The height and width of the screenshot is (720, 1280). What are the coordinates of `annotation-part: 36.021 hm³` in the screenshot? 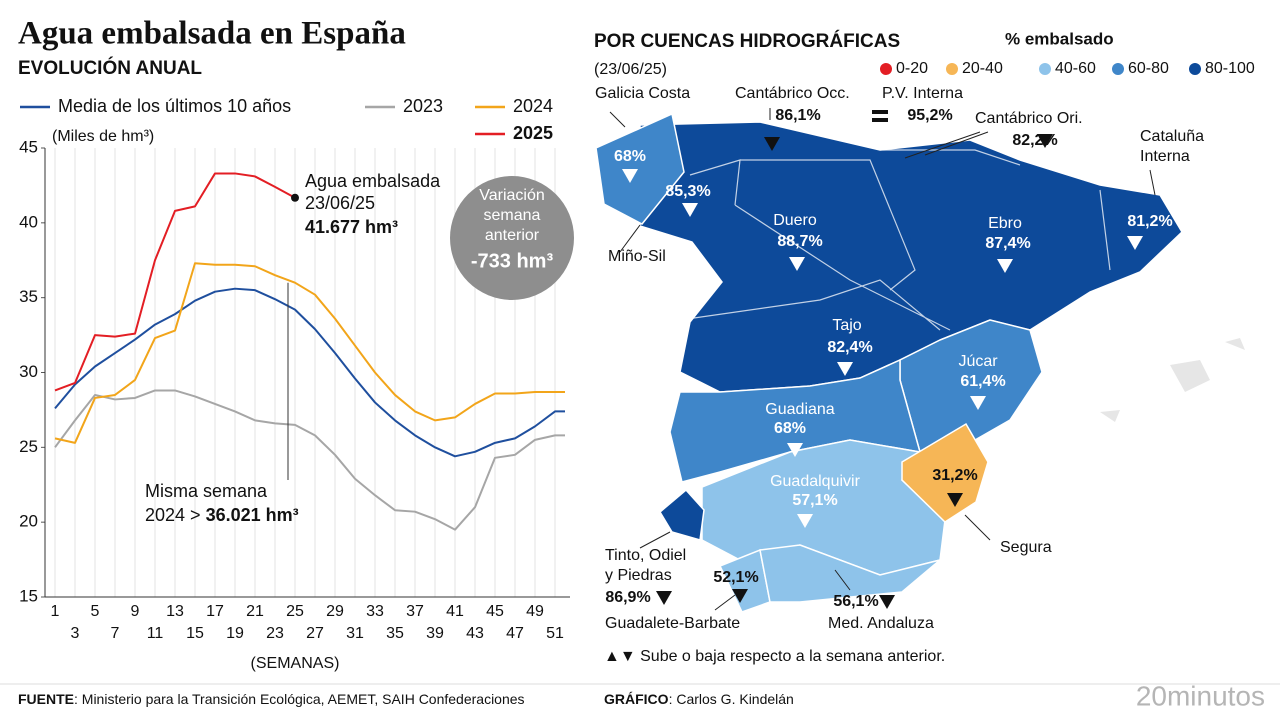 It's located at (252, 515).